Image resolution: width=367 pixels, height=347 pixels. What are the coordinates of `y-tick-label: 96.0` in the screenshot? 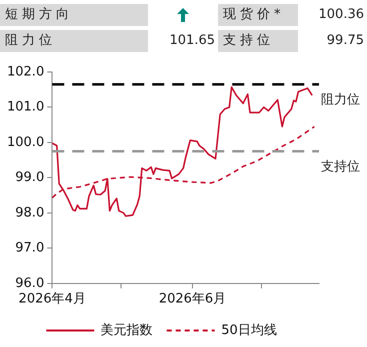 It's located at (29, 283).